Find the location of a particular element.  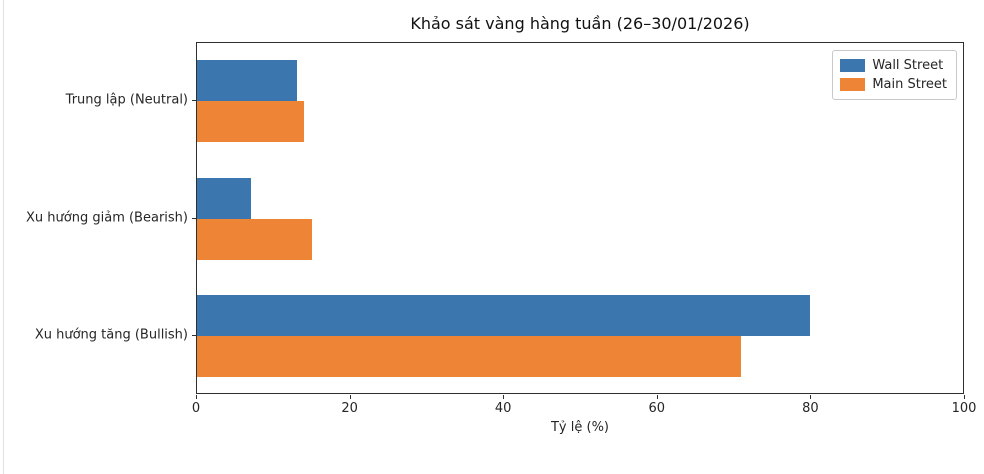

x-tick-label: 20 is located at coordinates (349, 408).